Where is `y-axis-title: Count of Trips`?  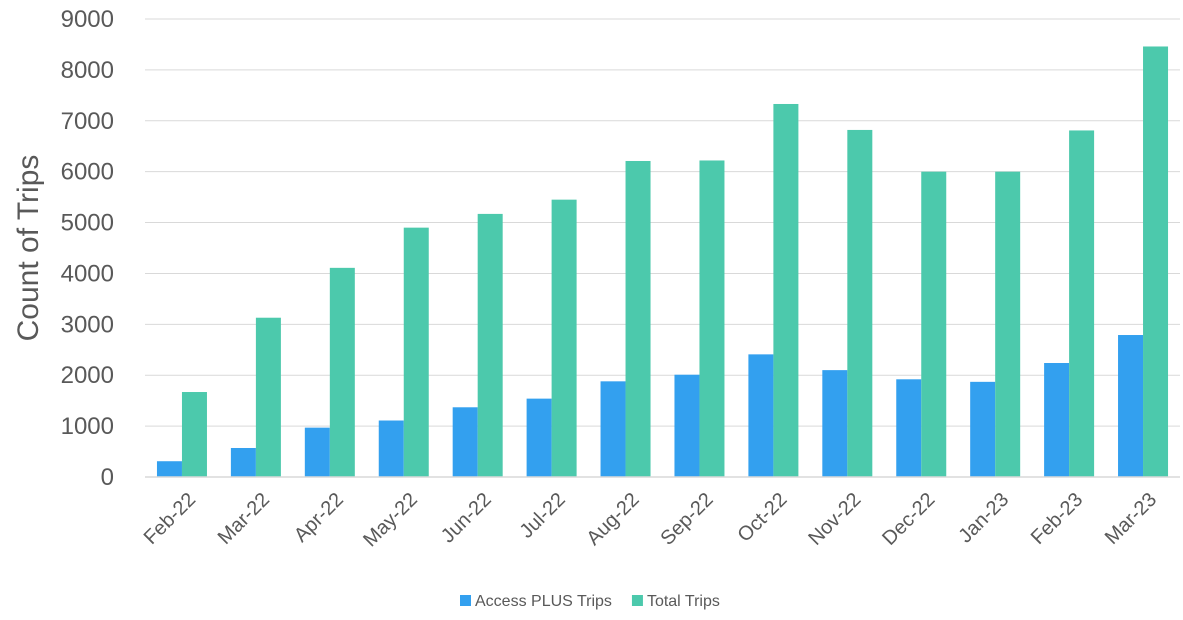 y-axis-title: Count of Trips is located at coordinates (28, 248).